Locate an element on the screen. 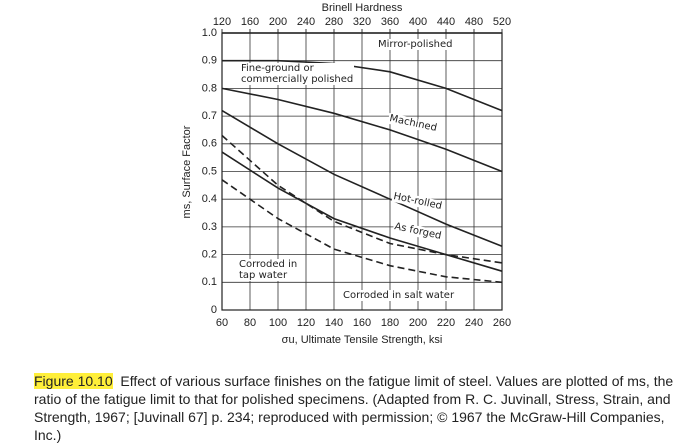 The image size is (700, 444). x2-tick-label: 520 is located at coordinates (502, 22).